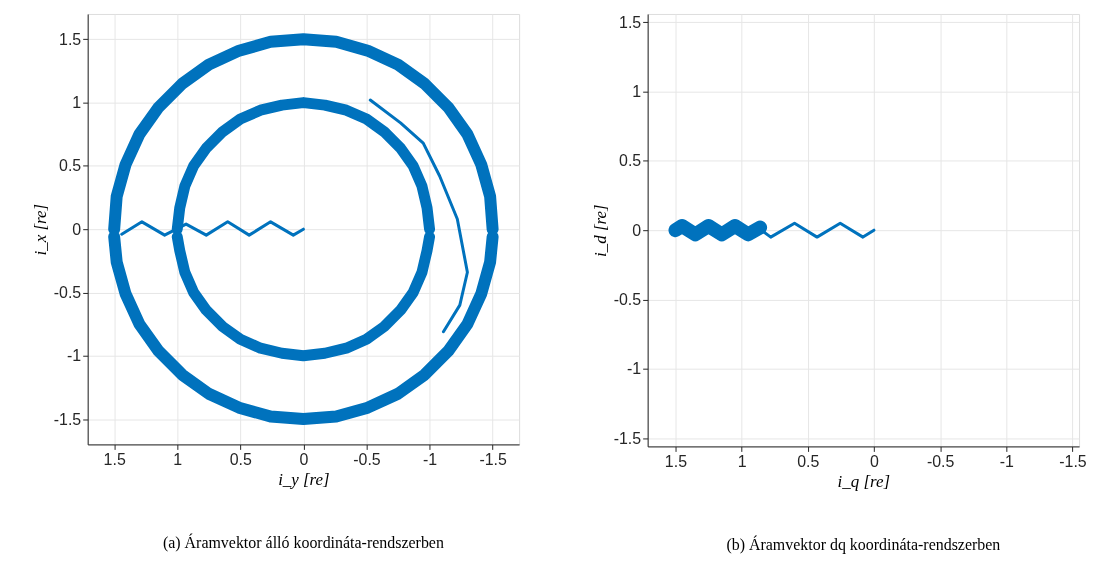 Image resolution: width=1101 pixels, height=562 pixels. What do you see at coordinates (600, 230) in the screenshot?
I see `y-axis-title: i_d [re]` at bounding box center [600, 230].